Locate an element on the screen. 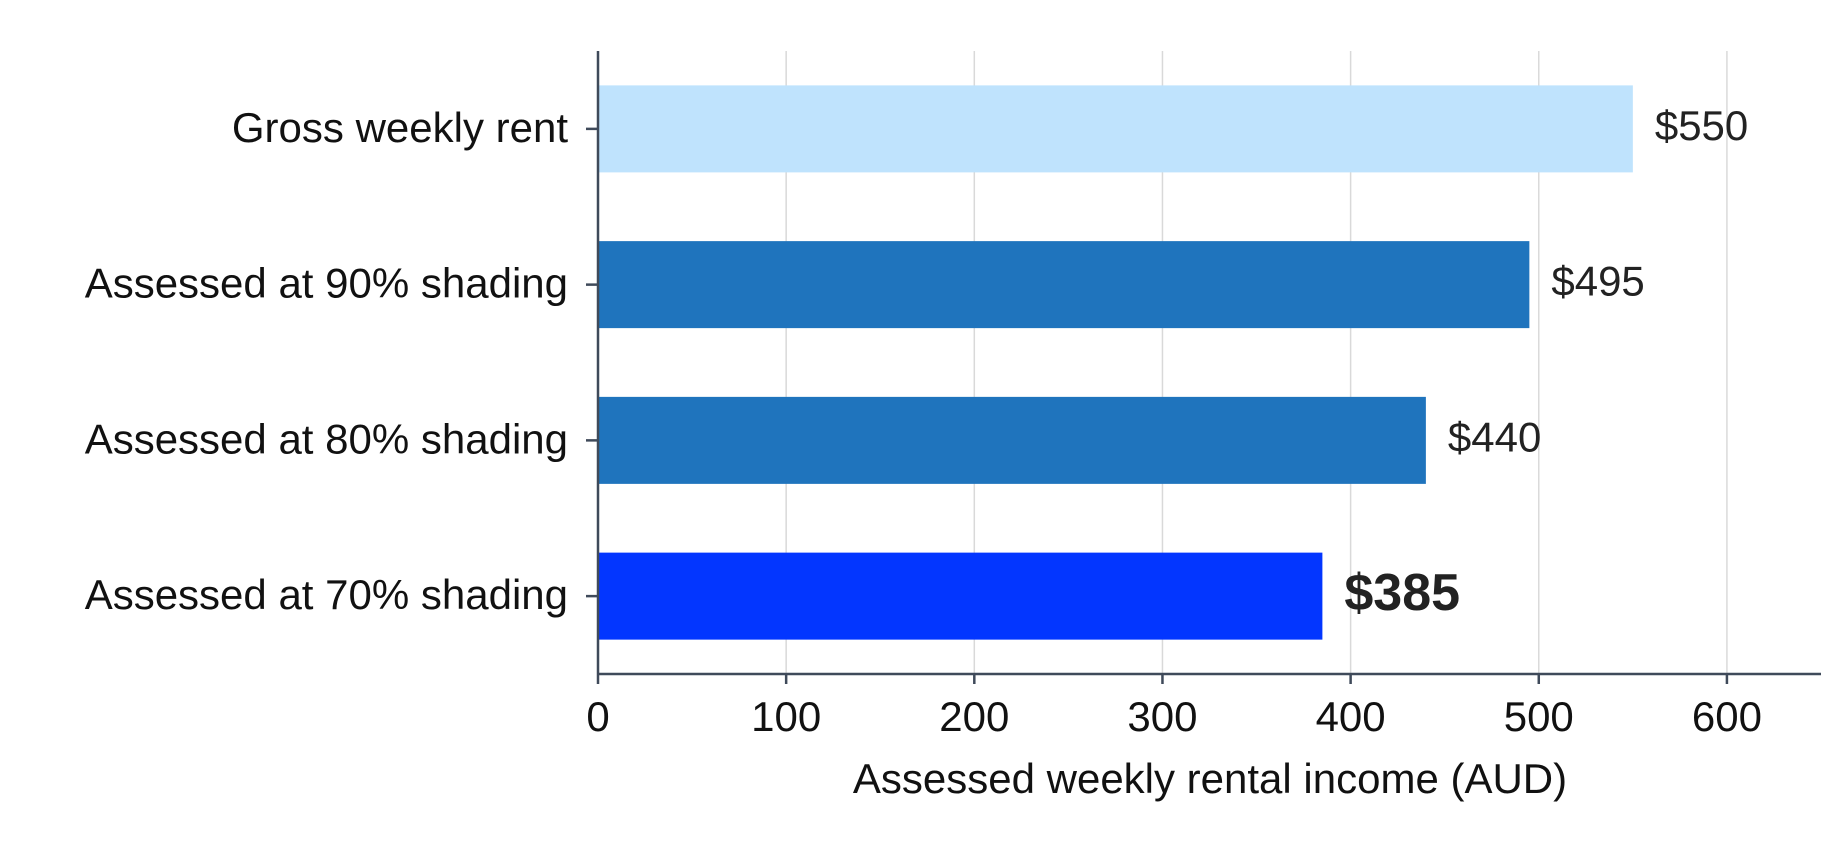  x-tick-label: 200 is located at coordinates (974, 716).